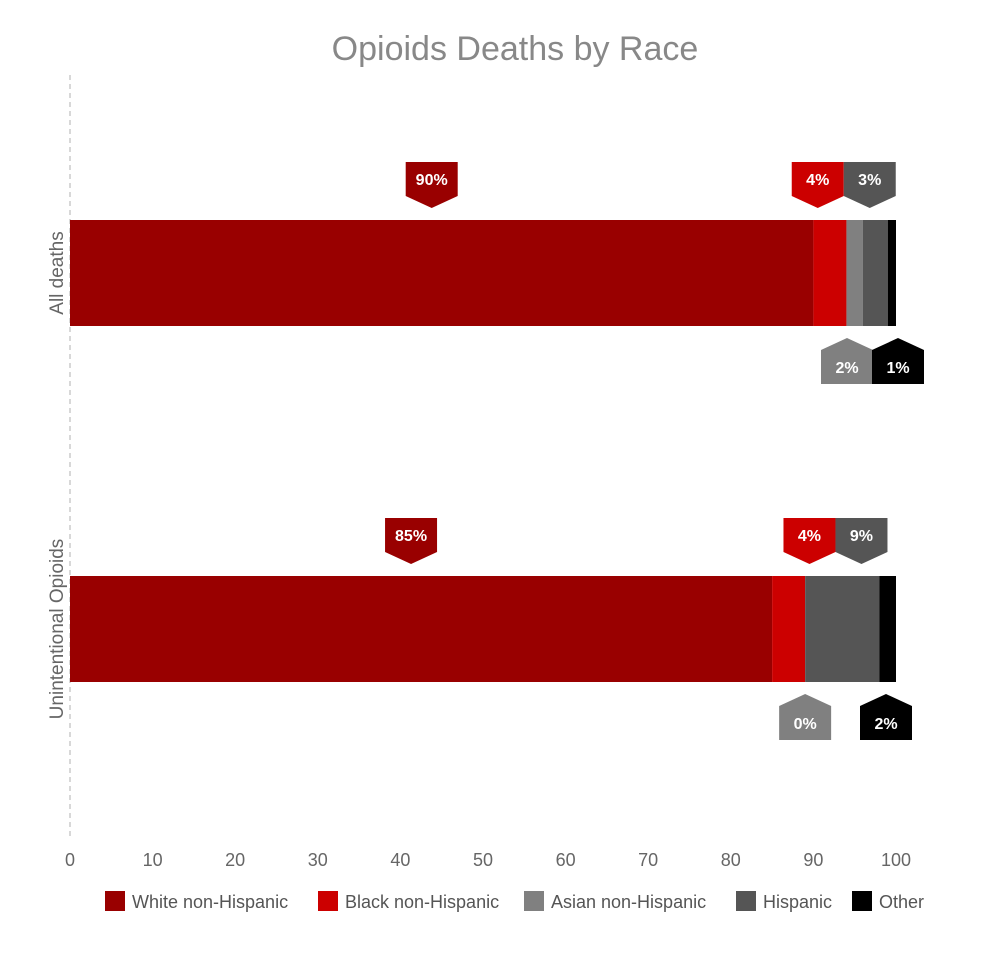  I want to click on legend-label-black-non-hispanic: Black non-Hispanic, so click(422, 902).